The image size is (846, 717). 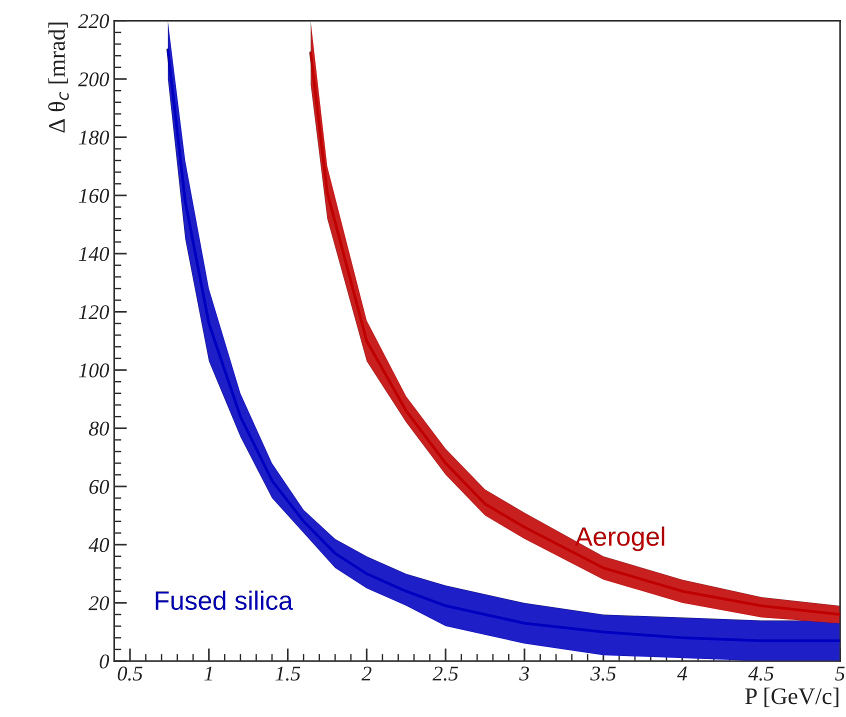 What do you see at coordinates (208, 673) in the screenshot?
I see `x-tick-label: 1` at bounding box center [208, 673].